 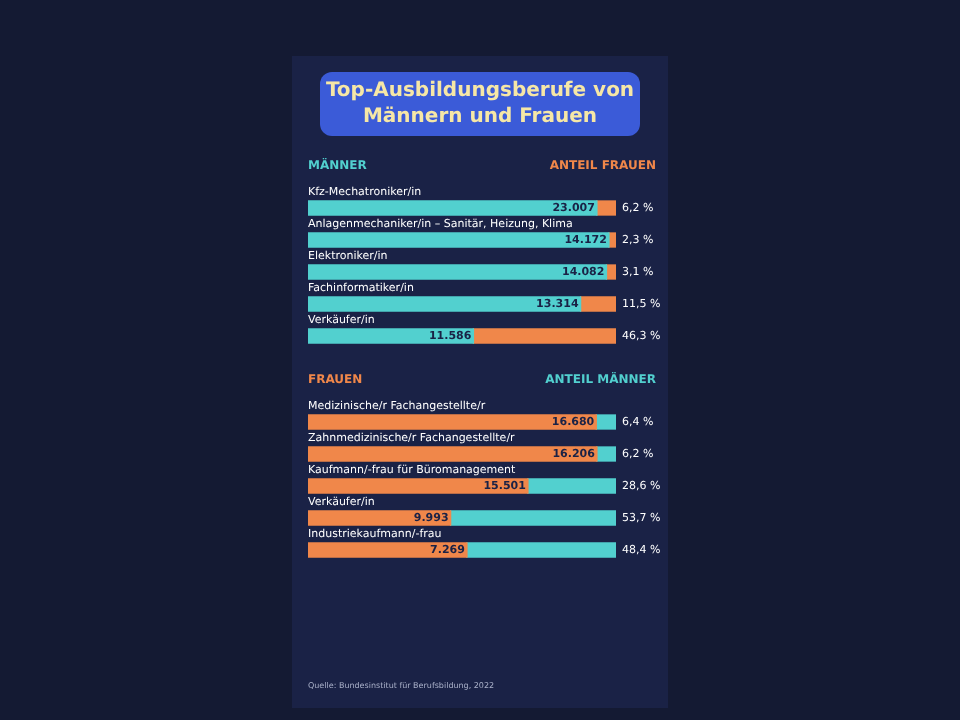 I want to click on chart-title: Top-Ausbildungsberufe von Männern und Frauen, so click(x=480, y=104).